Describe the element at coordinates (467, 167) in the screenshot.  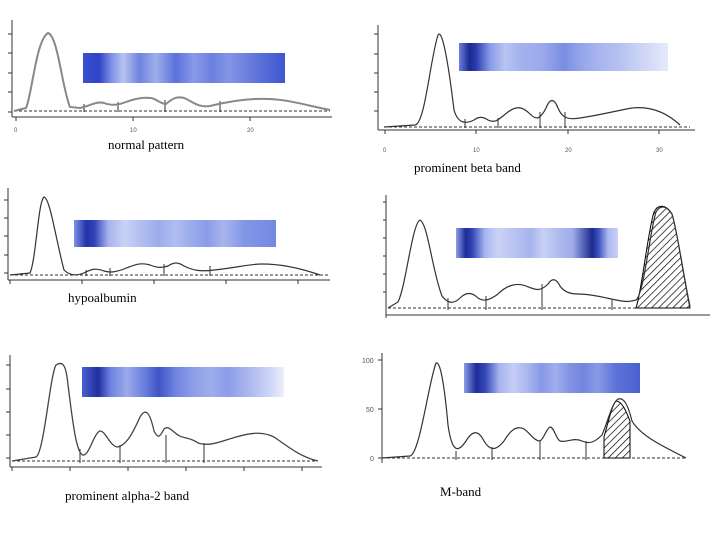
I see `caption-prominent-beta-band: prominent beta band` at that location.